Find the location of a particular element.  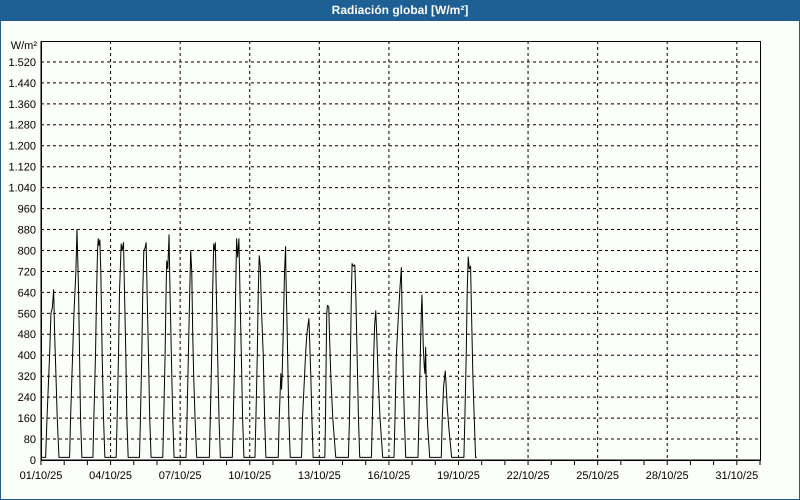

y-tick-label: 240 is located at coordinates (27, 398).